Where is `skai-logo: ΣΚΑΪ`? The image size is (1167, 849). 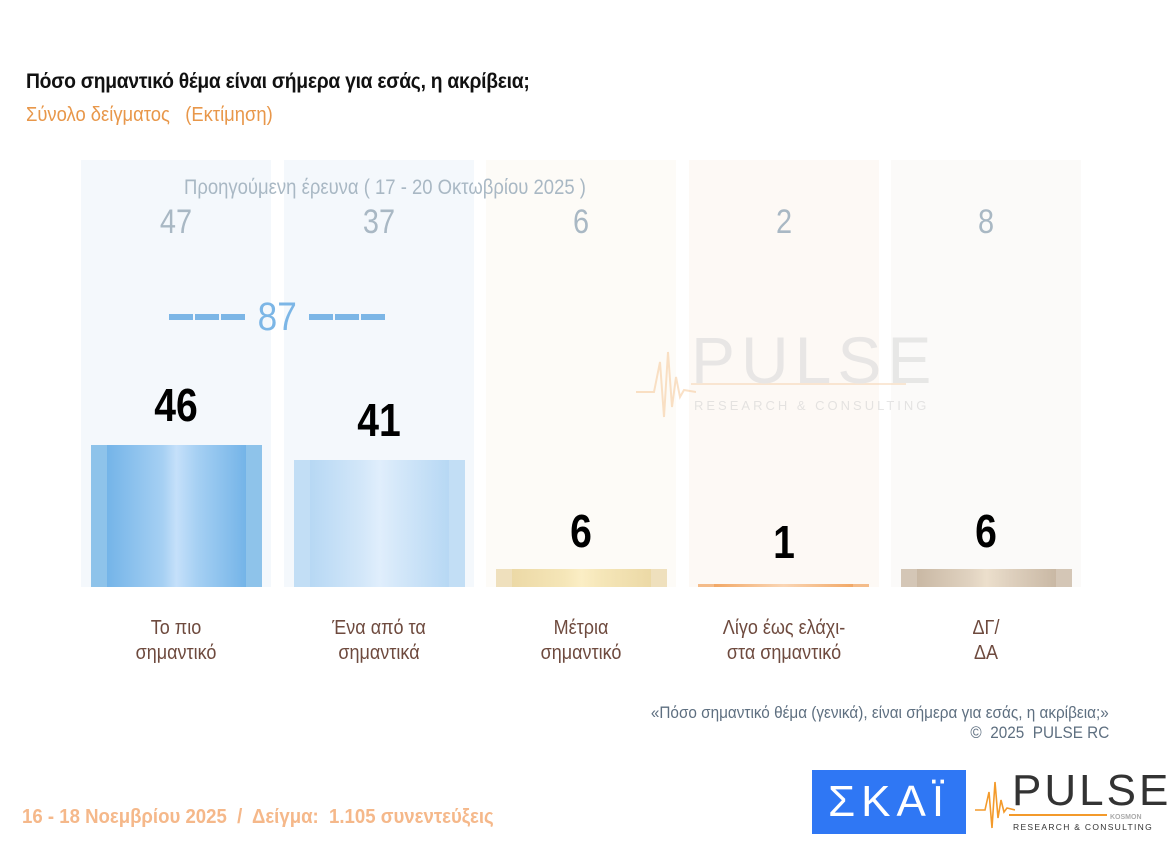 skai-logo: ΣΚΑΪ is located at coordinates (889, 802).